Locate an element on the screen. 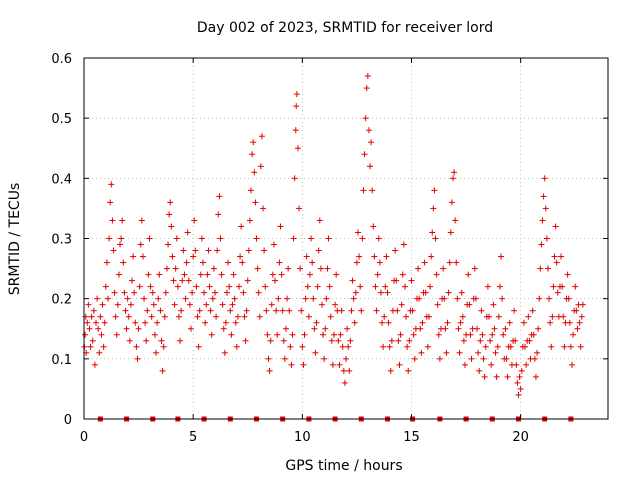 The width and height of the screenshot is (640, 480). x-tick-label: 0 is located at coordinates (84, 437).